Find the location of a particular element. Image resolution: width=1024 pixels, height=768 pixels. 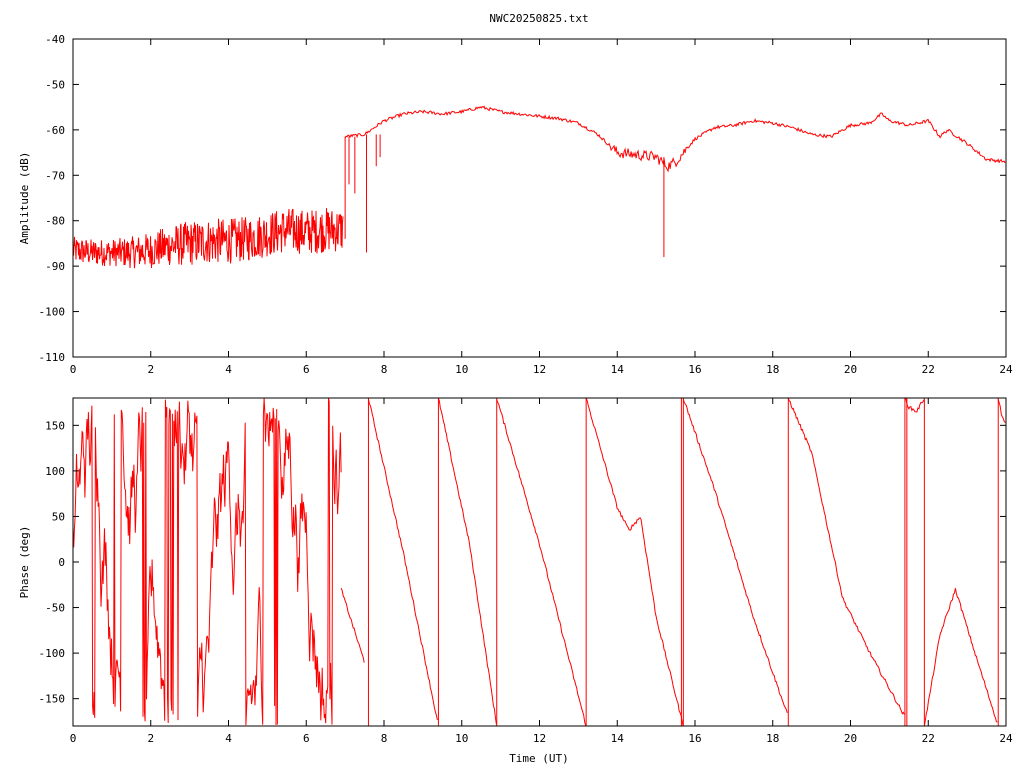

amplitude-xtick-label: 16 is located at coordinates (694, 369).